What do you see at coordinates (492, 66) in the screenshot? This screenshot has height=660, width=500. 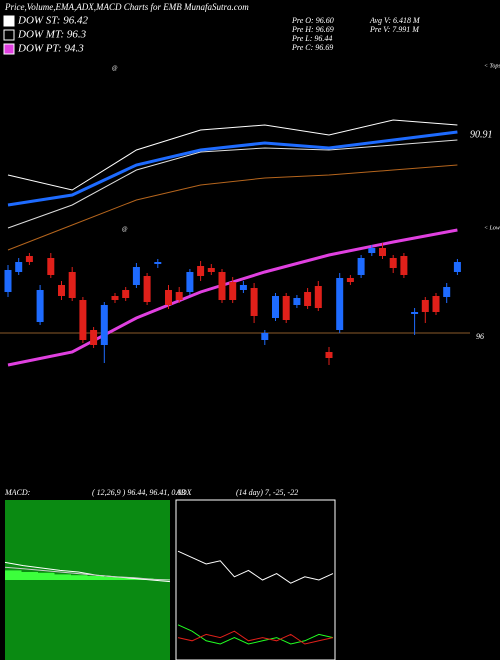 I see `annotation: < Tops` at bounding box center [492, 66].